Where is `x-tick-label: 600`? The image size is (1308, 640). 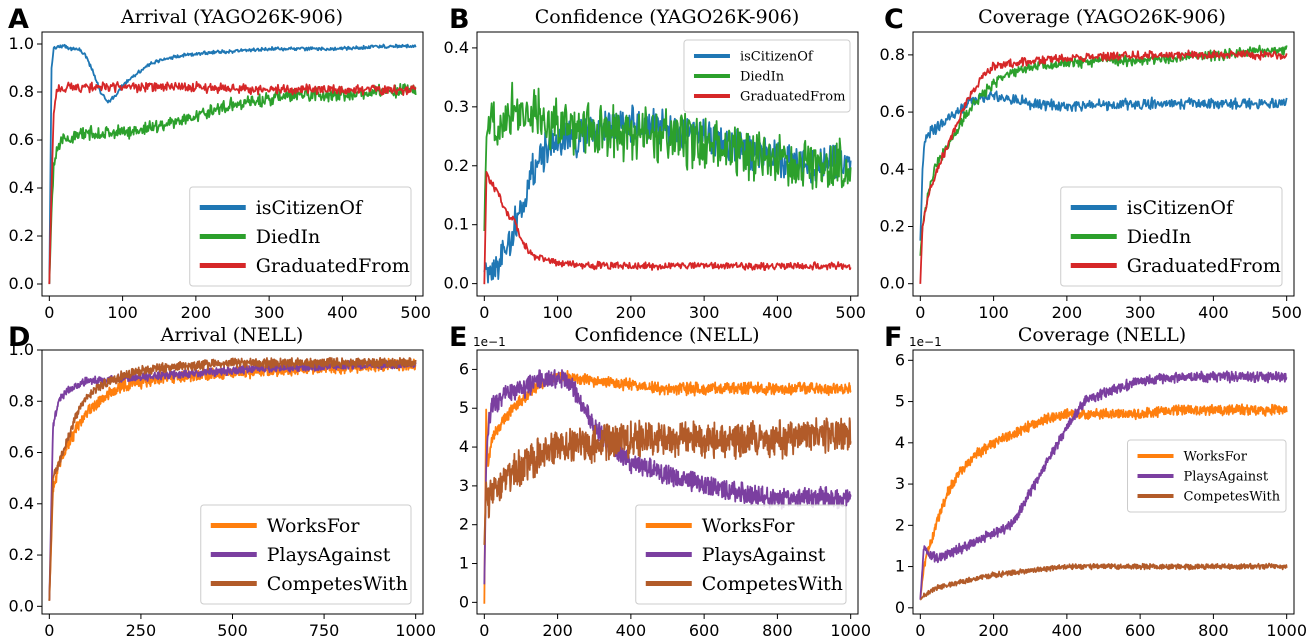
x-tick-label: 600 is located at coordinates (704, 630).